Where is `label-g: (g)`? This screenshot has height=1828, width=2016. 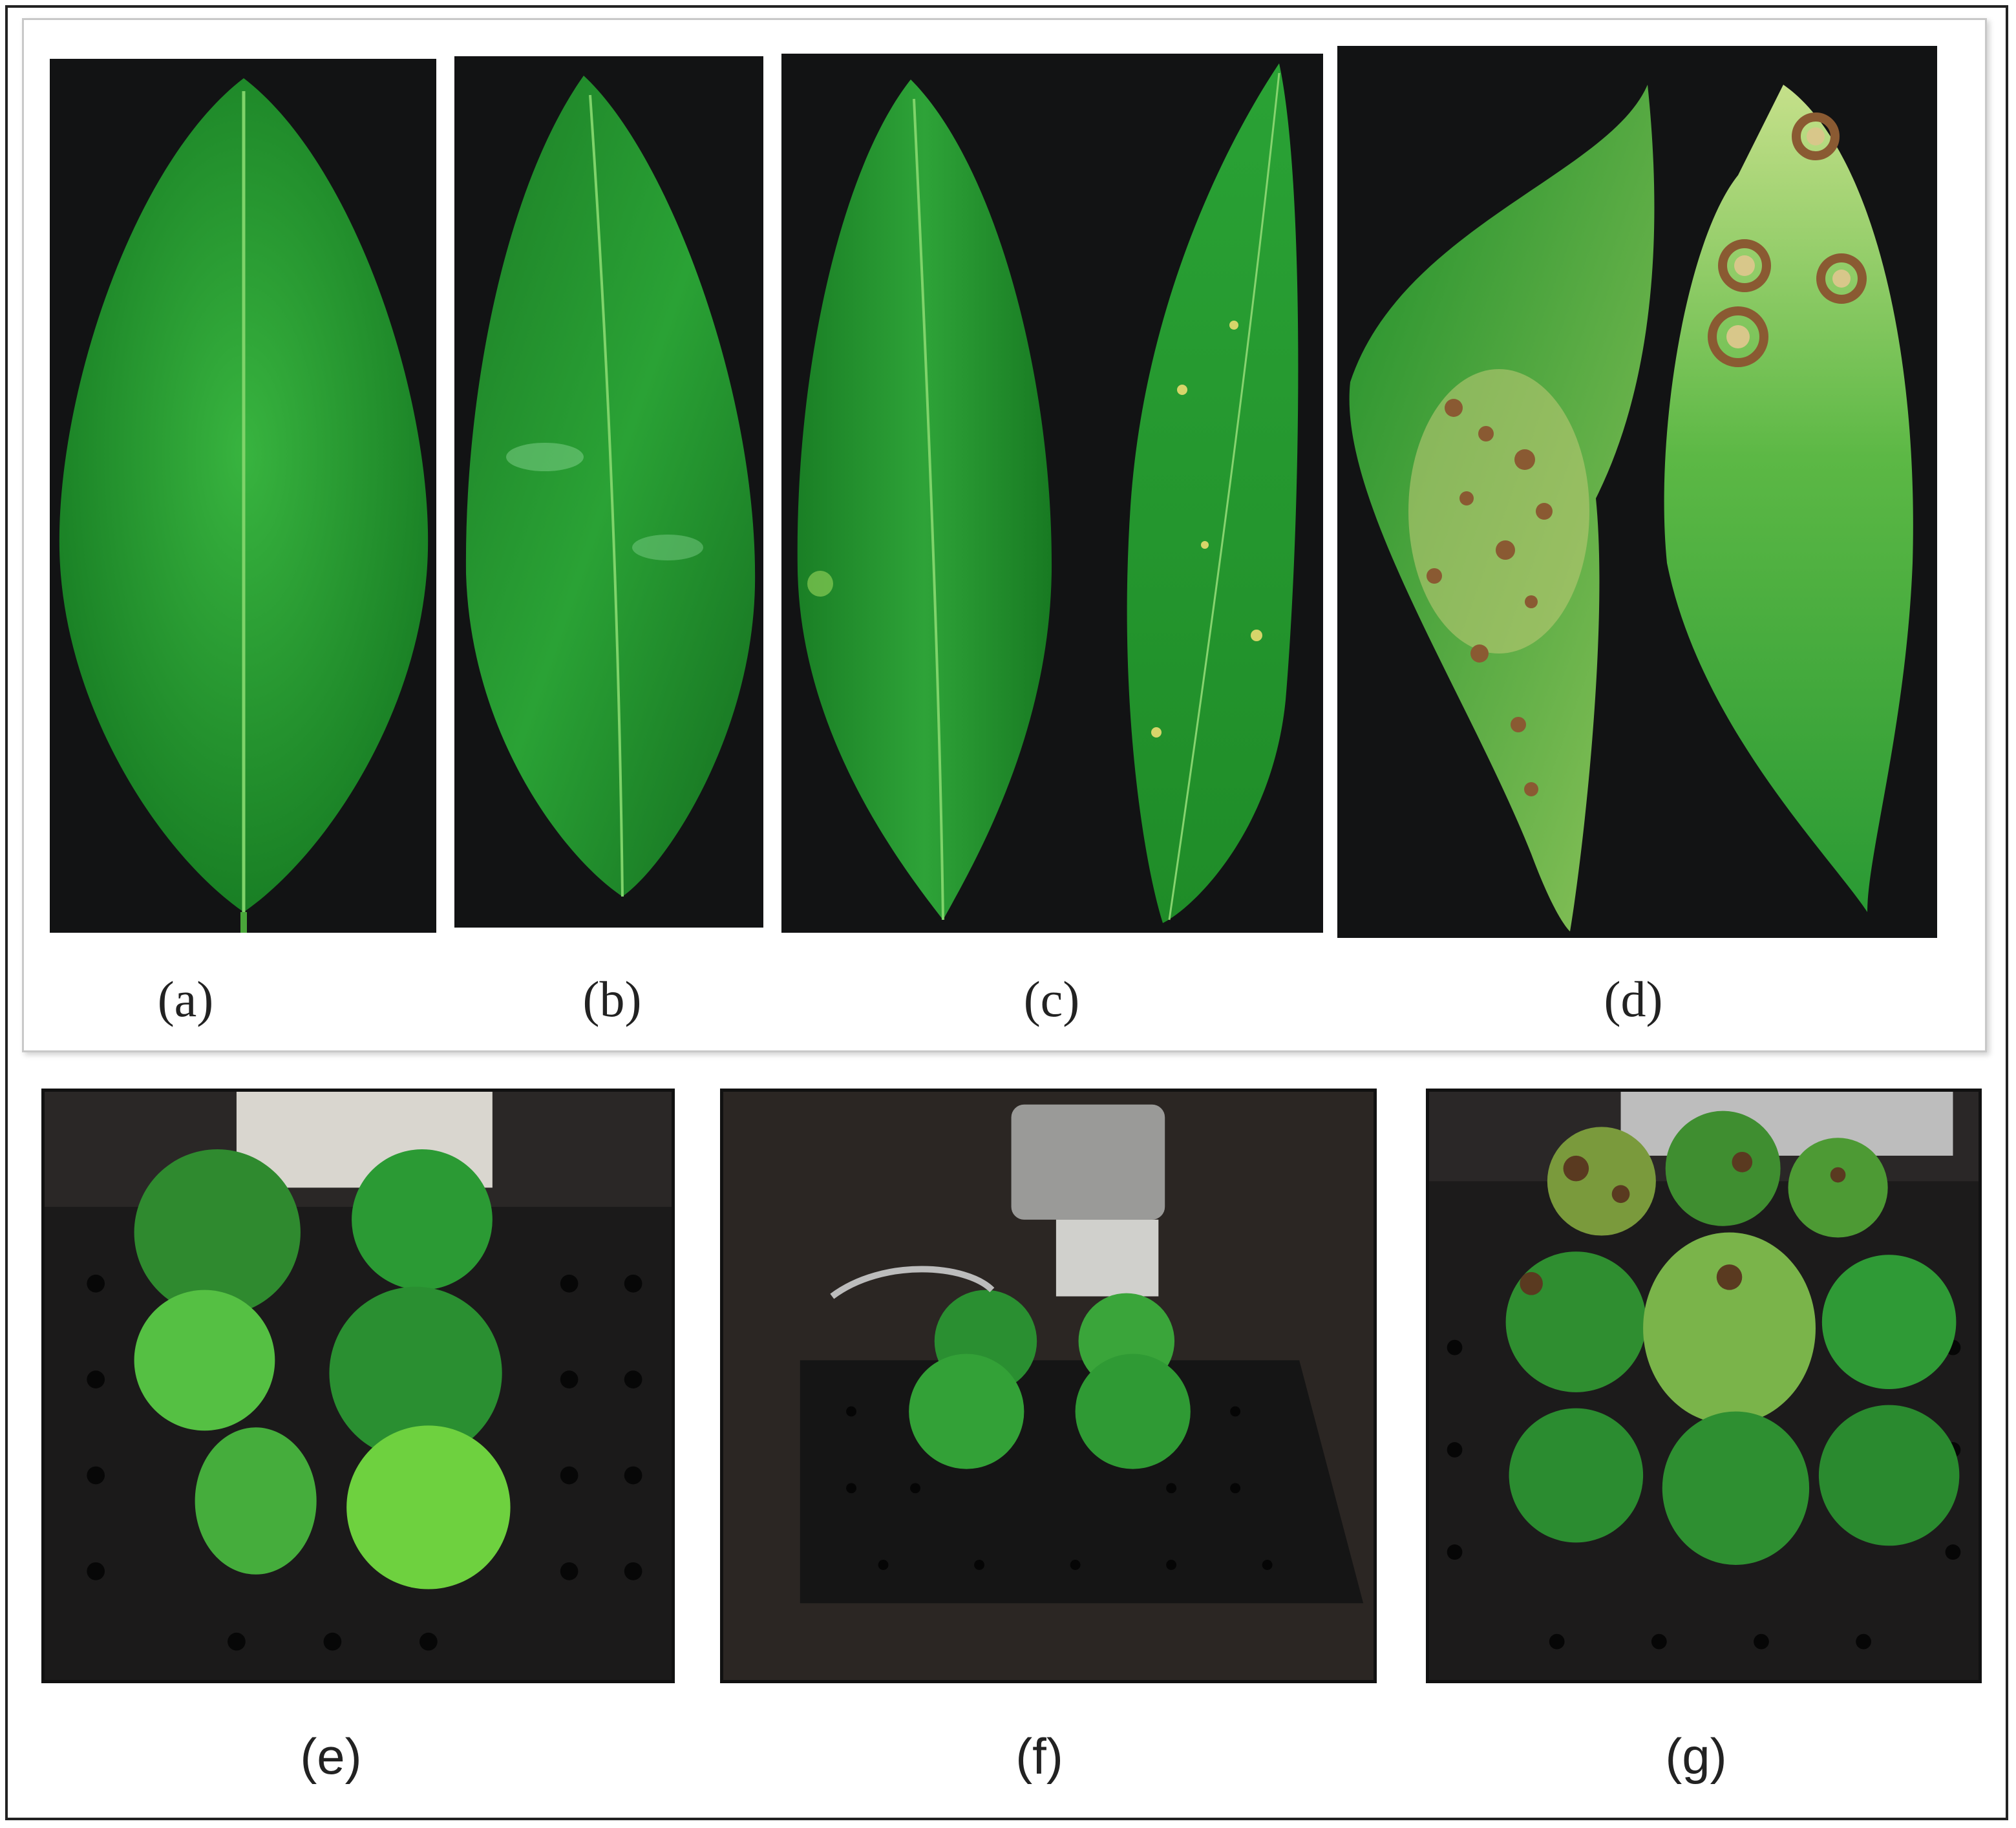 label-g: (g) is located at coordinates (1696, 1756).